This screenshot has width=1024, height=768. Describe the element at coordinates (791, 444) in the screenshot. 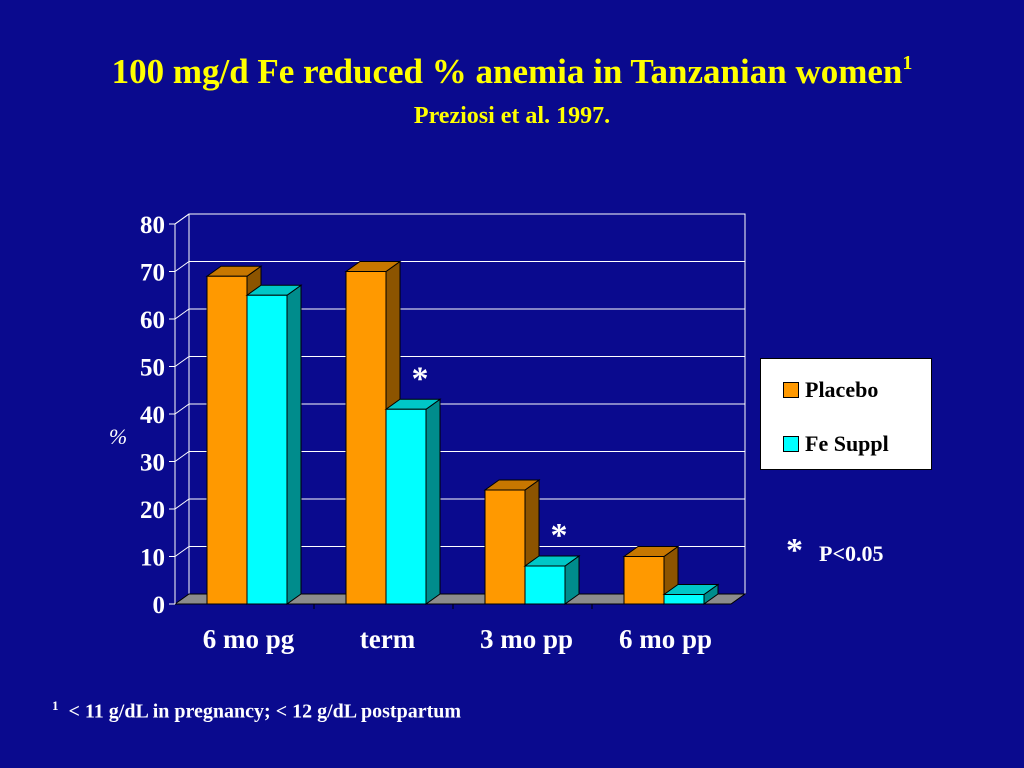

I see `legend-swatch-fe-suppl` at that location.